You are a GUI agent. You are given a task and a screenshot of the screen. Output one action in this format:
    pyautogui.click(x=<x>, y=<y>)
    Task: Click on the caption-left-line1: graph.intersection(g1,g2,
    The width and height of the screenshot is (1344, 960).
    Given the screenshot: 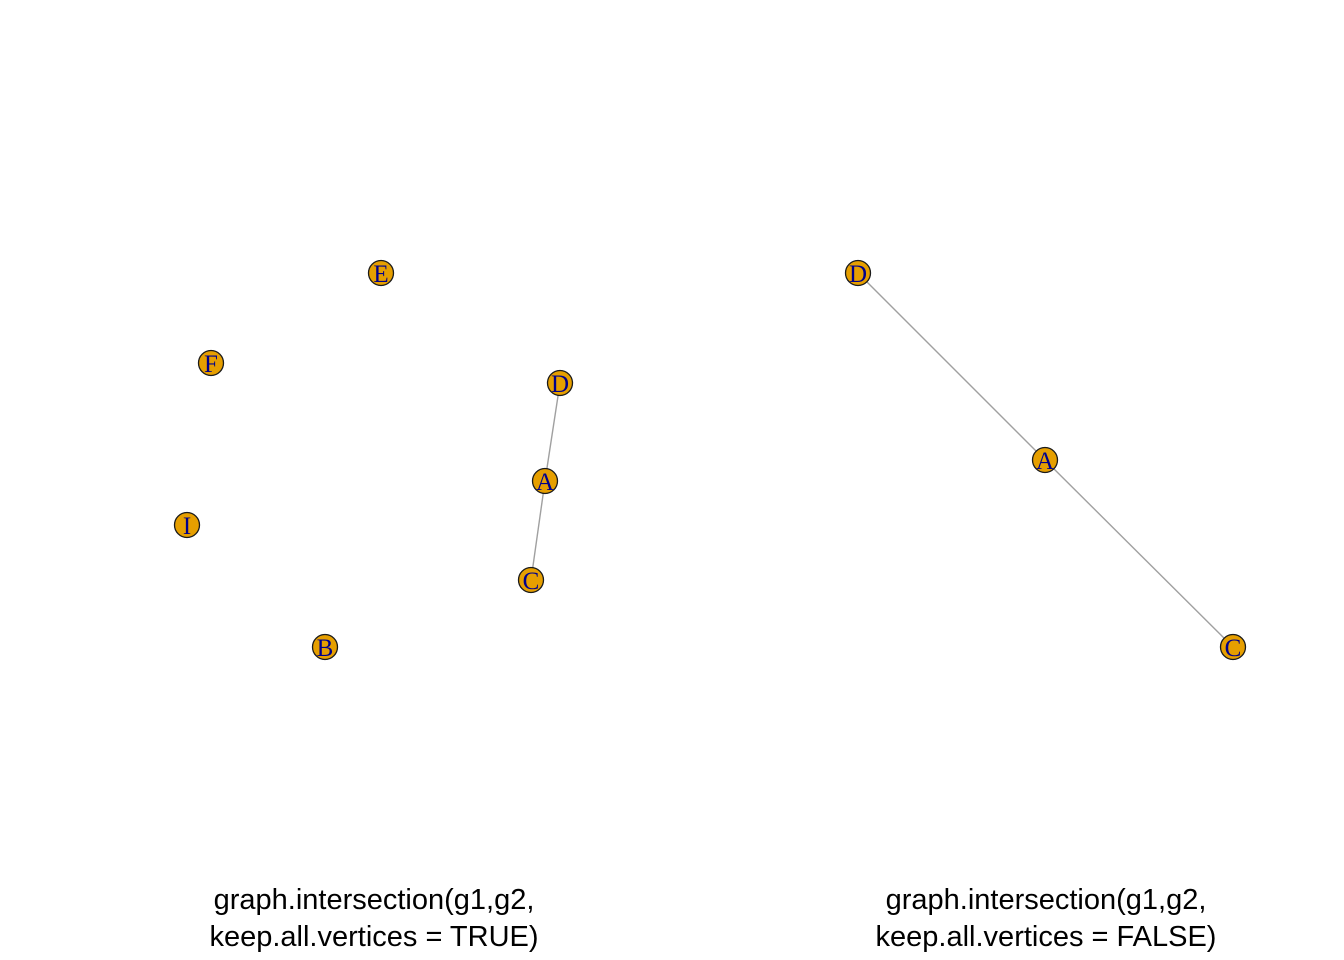 What is the action you would take?
    pyautogui.click(x=374, y=900)
    